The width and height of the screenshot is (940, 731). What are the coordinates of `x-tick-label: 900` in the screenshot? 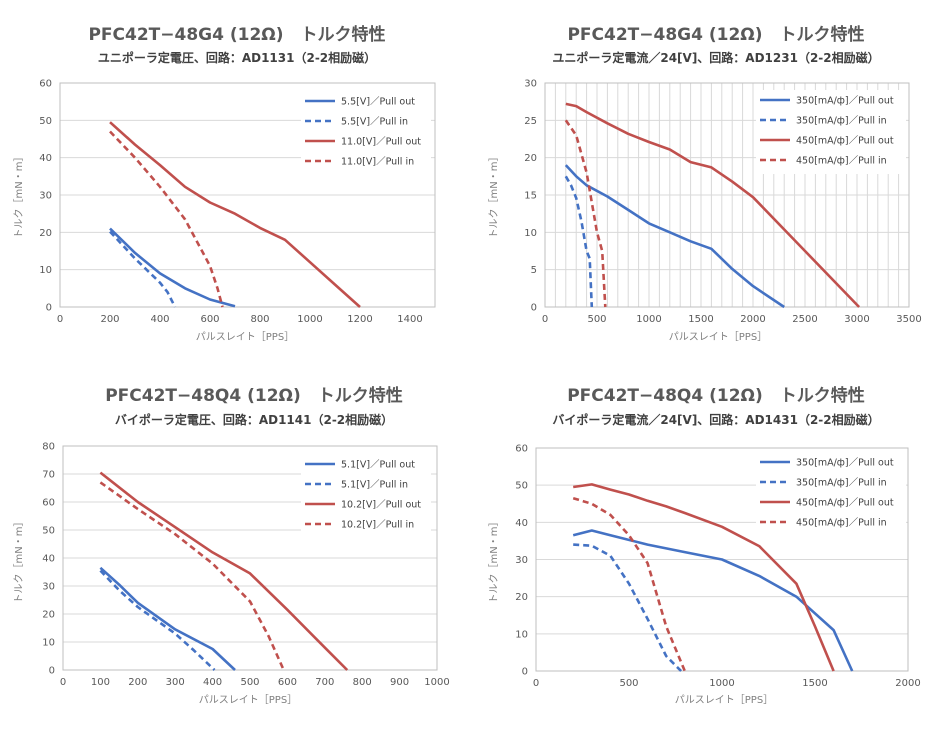 It's located at (399, 682).